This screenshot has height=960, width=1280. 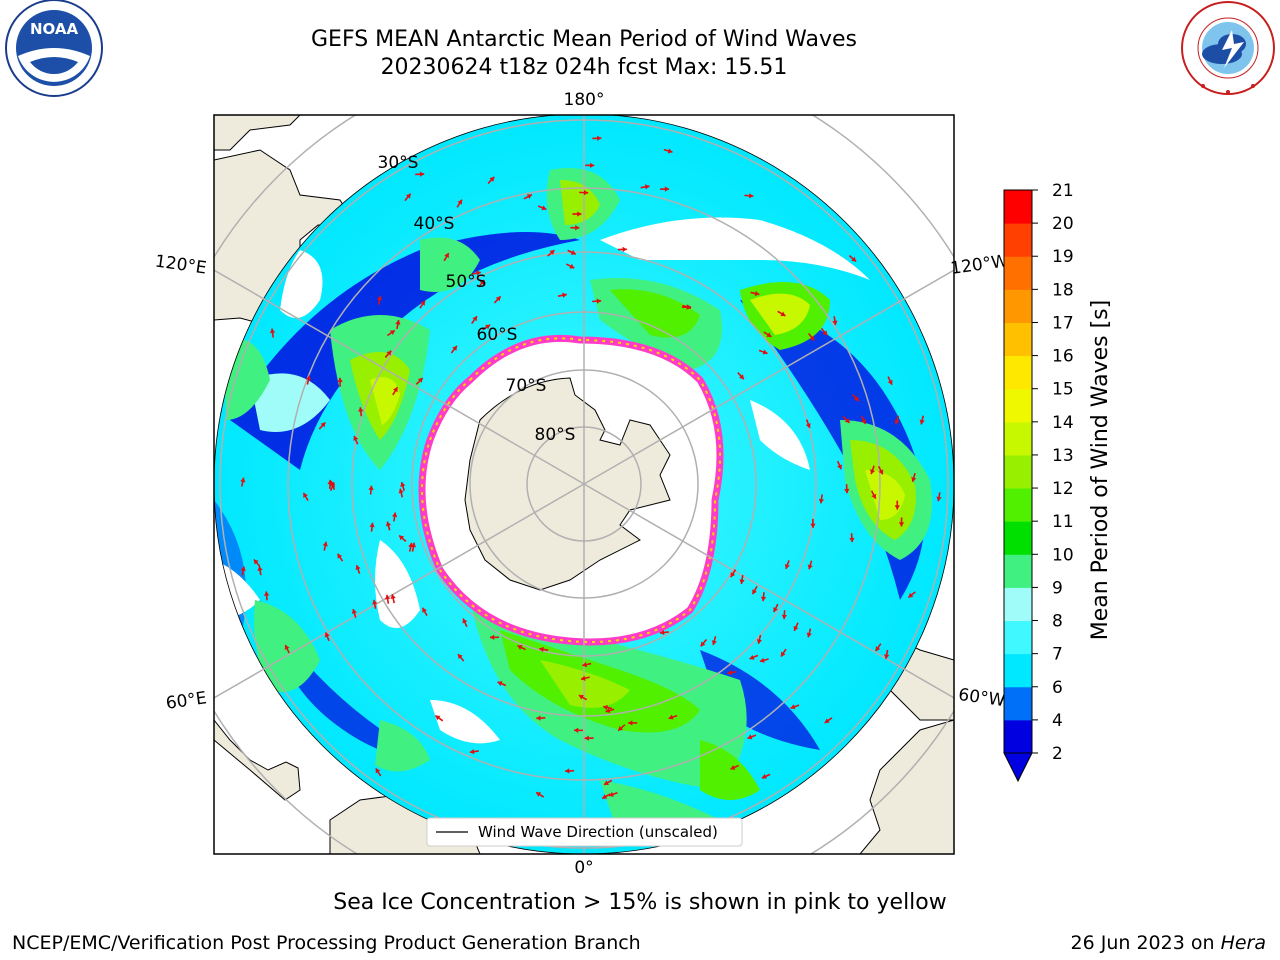 I want to click on colorbar-tick-label: 13, so click(x=1063, y=456).